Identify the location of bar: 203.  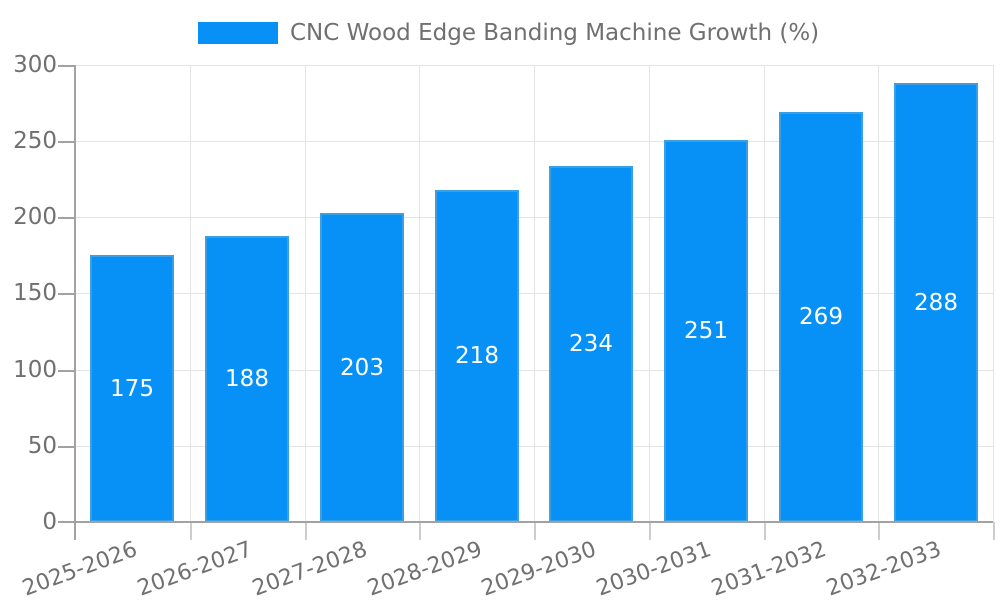
(362, 367).